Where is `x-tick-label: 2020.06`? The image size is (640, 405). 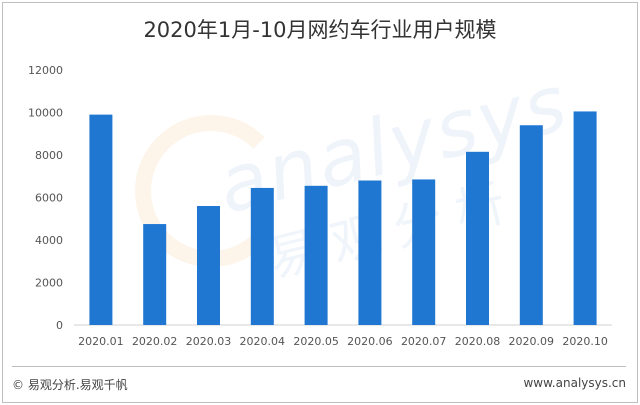 x-tick-label: 2020.06 is located at coordinates (370, 341).